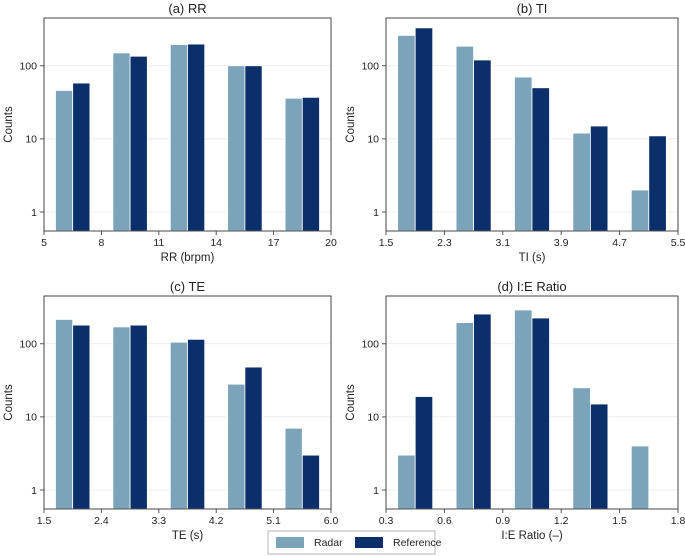 The width and height of the screenshot is (685, 556). What do you see at coordinates (417, 543) in the screenshot?
I see `legend-label-reference: Reference` at bounding box center [417, 543].